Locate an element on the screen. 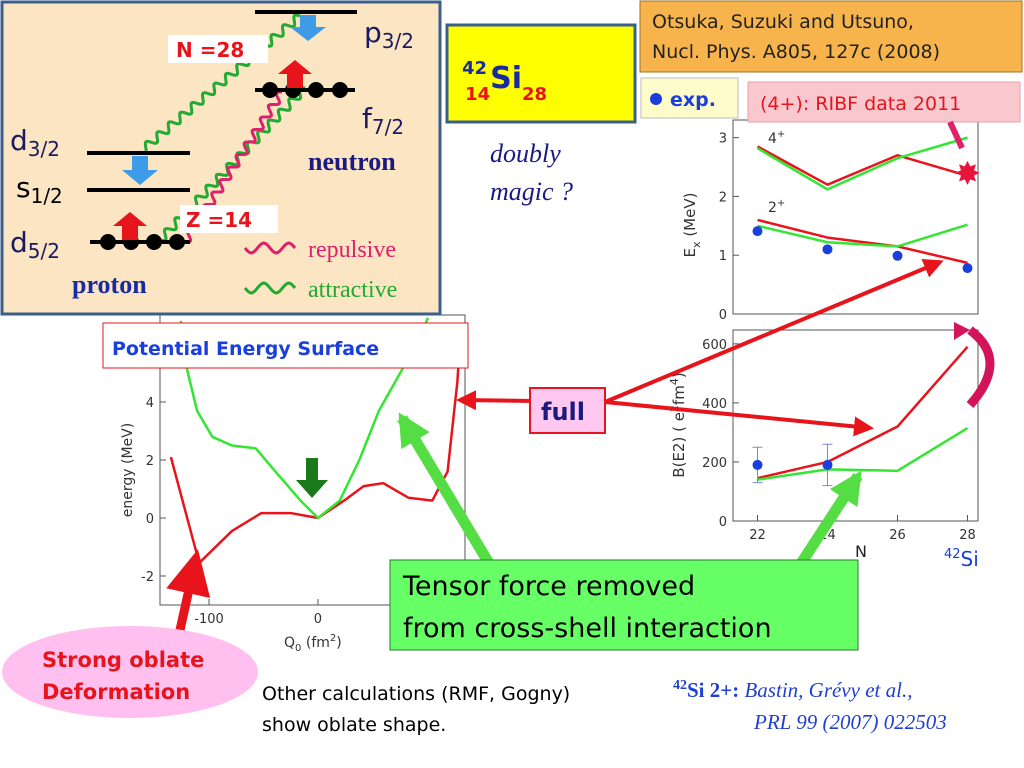 The height and width of the screenshot is (768, 1024). note: Other calculations (RMF, Gogny) is located at coordinates (416, 694).